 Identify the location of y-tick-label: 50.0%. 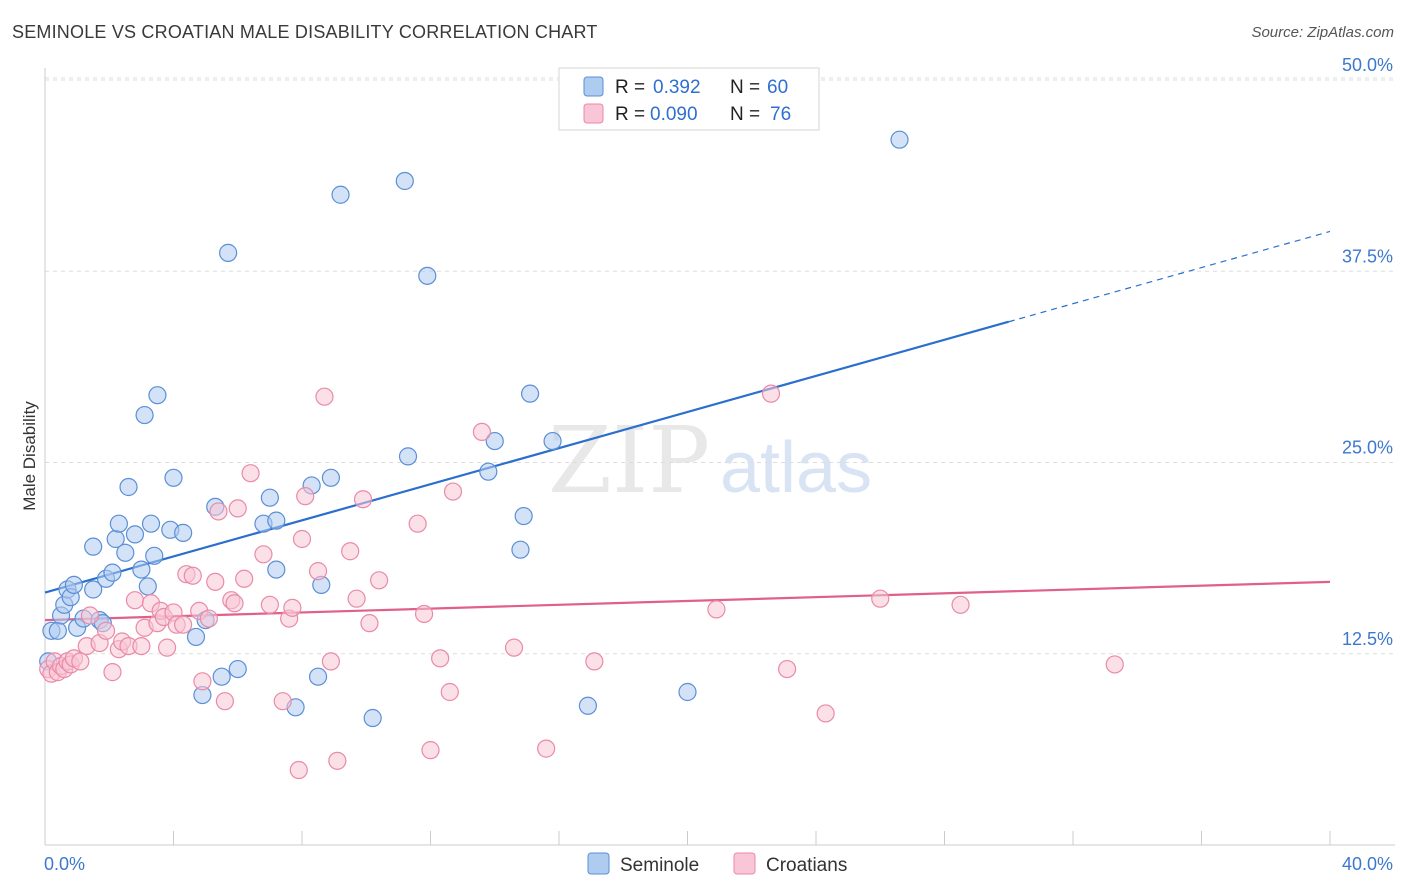
(1367, 65).